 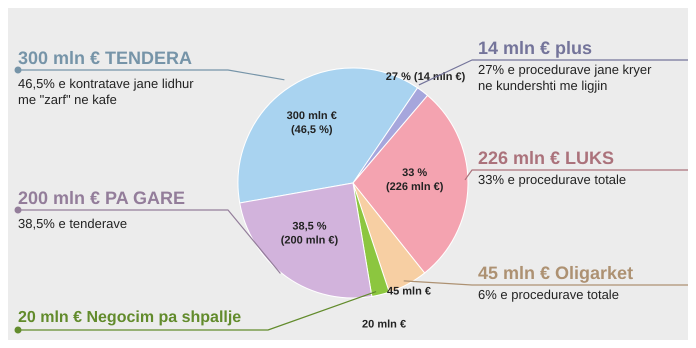 What do you see at coordinates (105, 58) in the screenshot?
I see `slice-label: 300 mln € TENDERA` at bounding box center [105, 58].